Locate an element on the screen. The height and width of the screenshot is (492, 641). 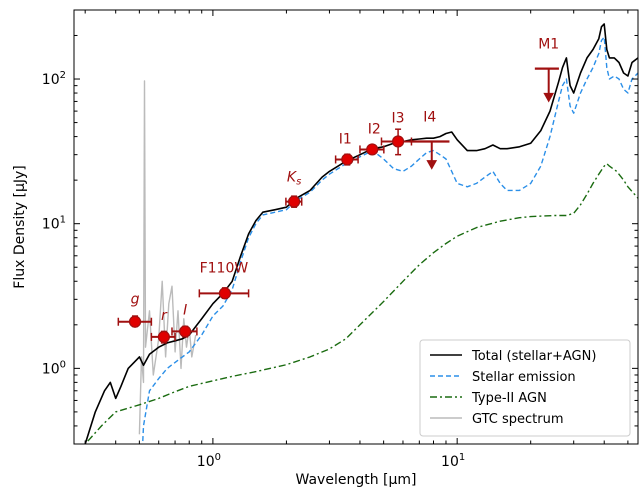
band-label-r: r is located at coordinates (164, 316).